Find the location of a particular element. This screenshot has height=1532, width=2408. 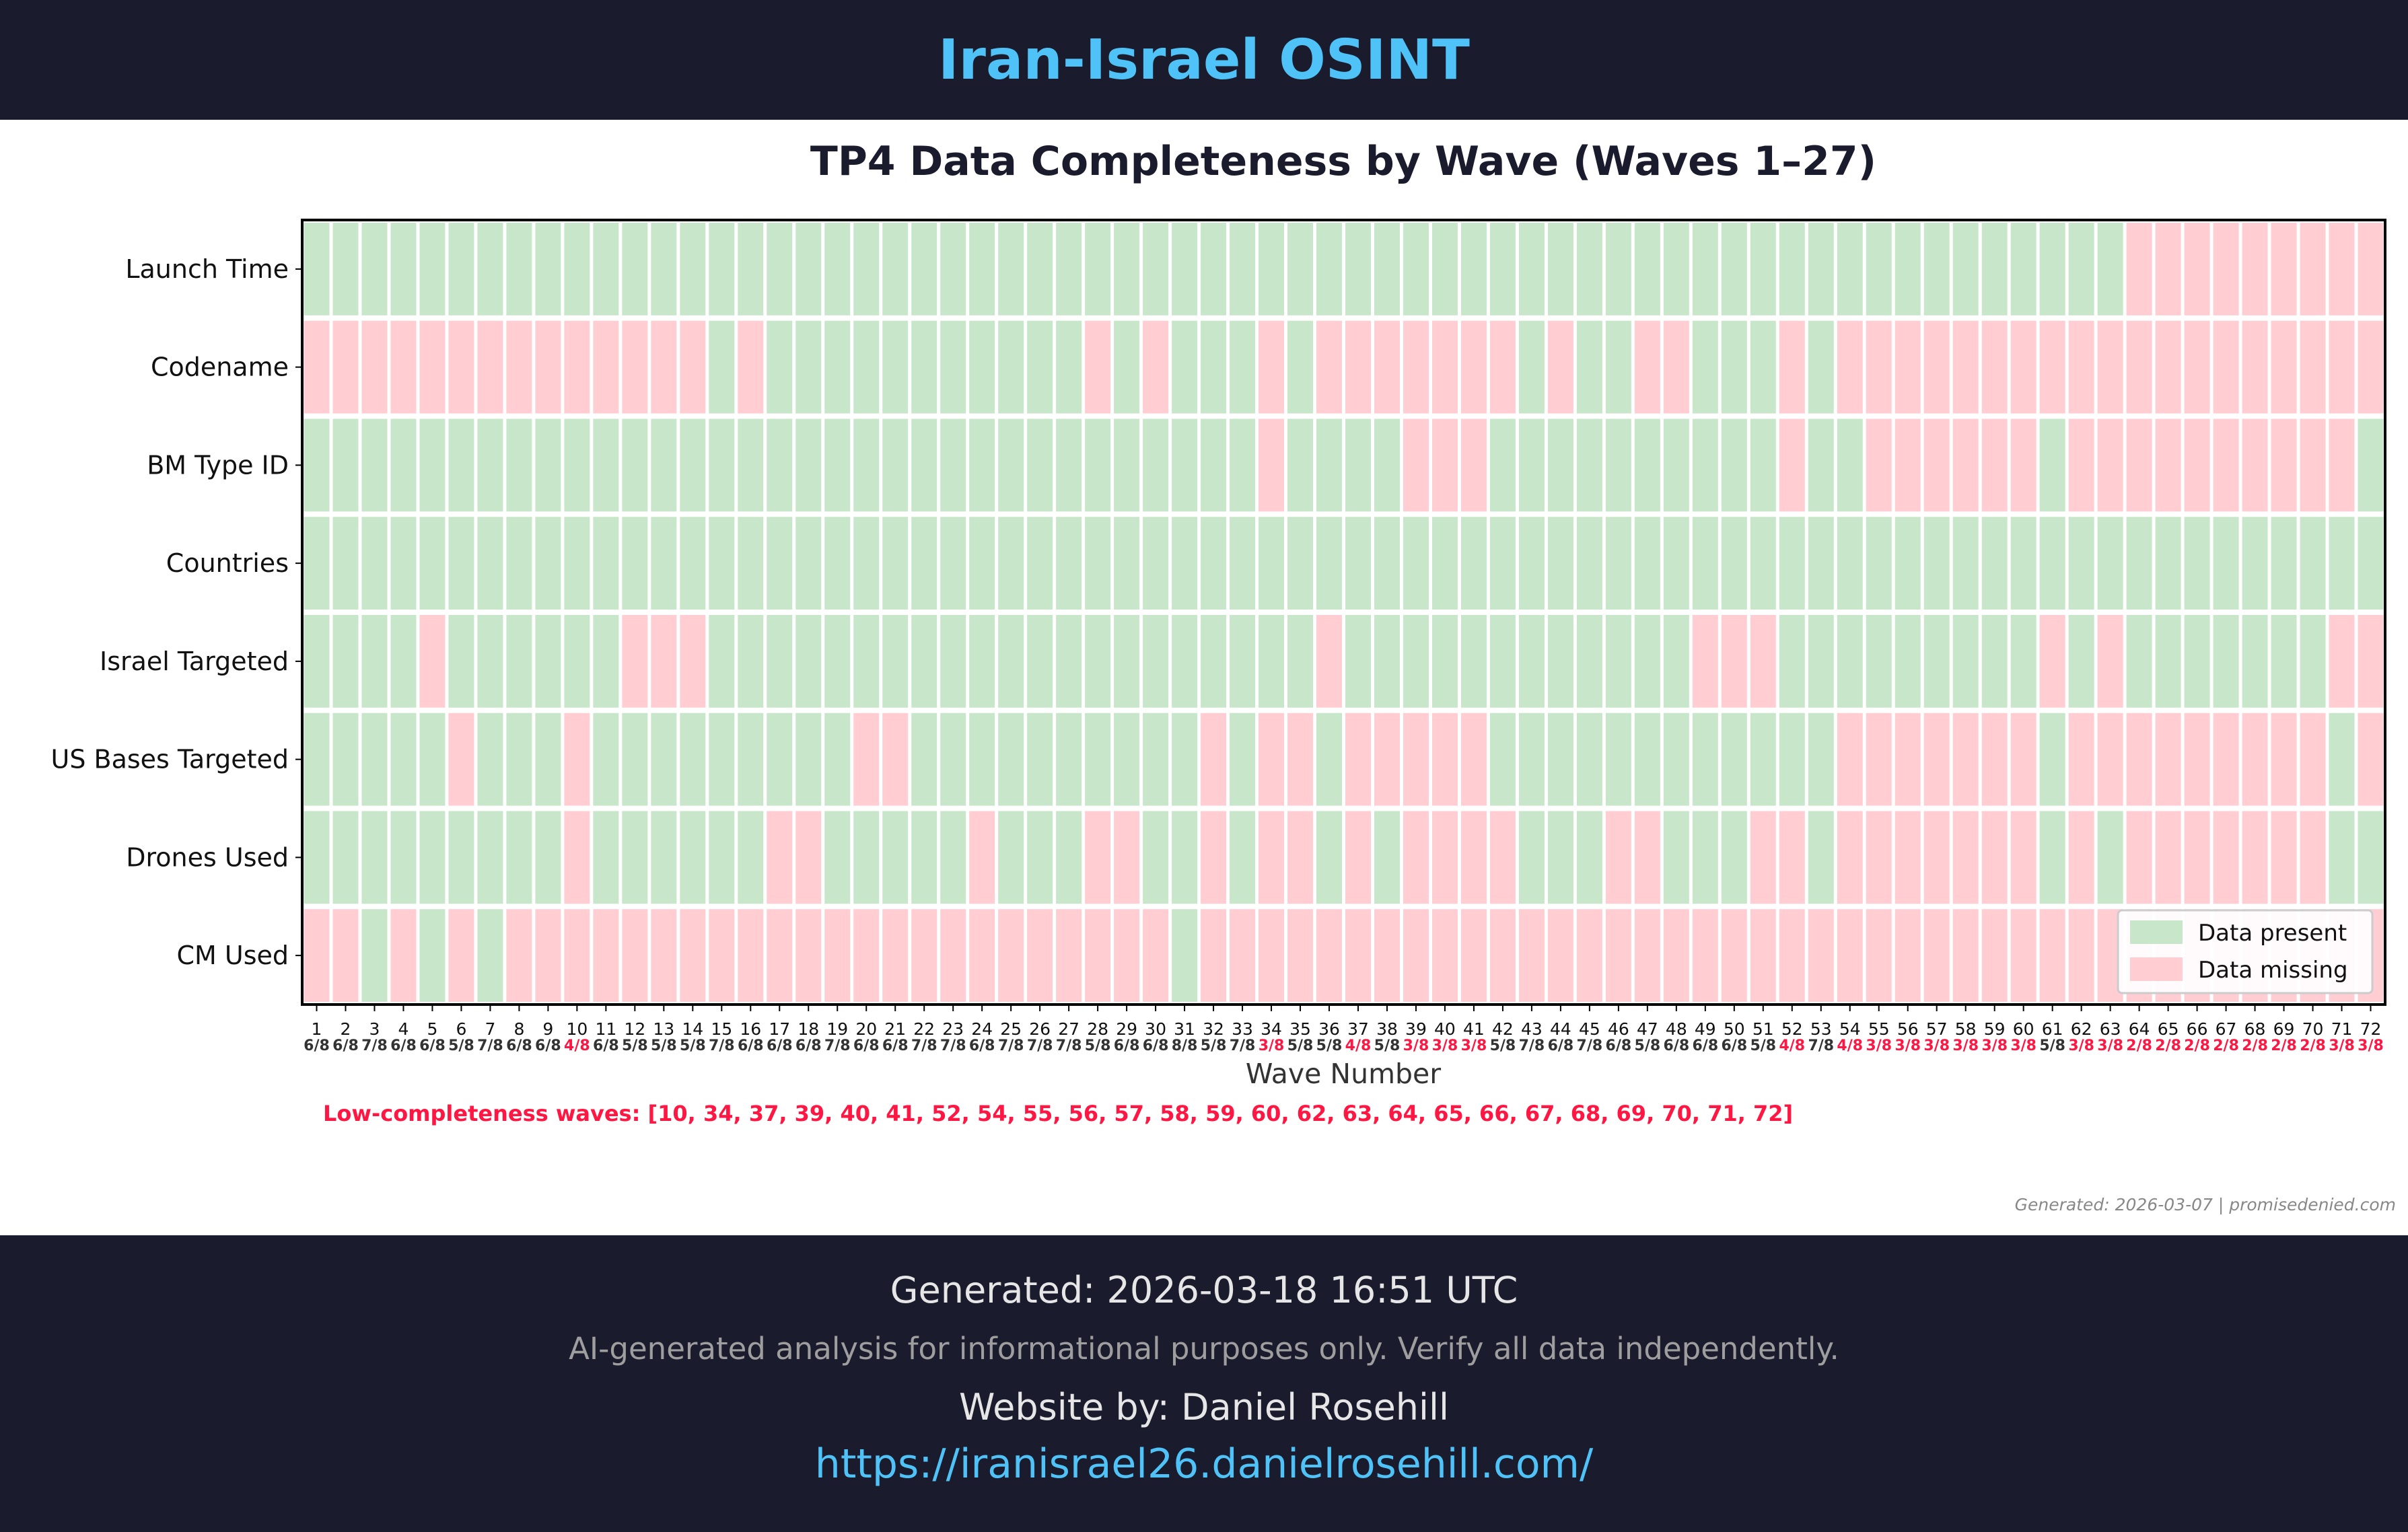

completeness-fraction-label: 6/8 is located at coordinates (317, 1045).